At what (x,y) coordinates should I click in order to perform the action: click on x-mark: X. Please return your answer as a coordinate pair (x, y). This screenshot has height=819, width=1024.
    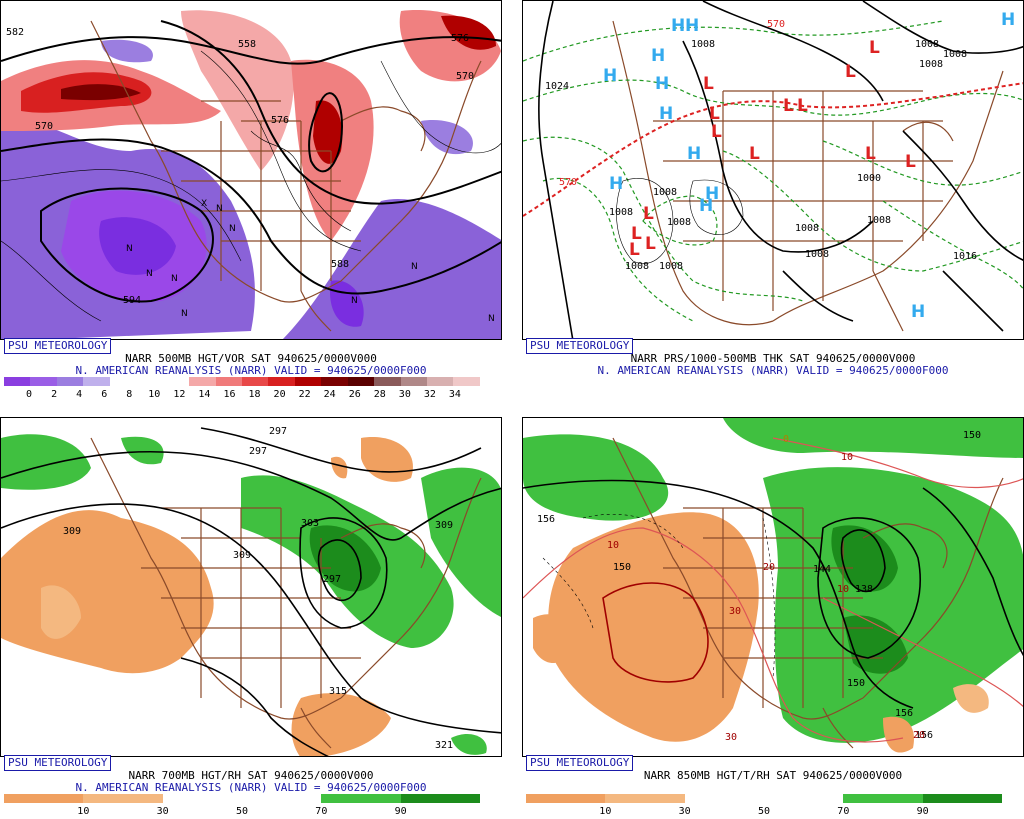
    Looking at the image, I should click on (204, 204).